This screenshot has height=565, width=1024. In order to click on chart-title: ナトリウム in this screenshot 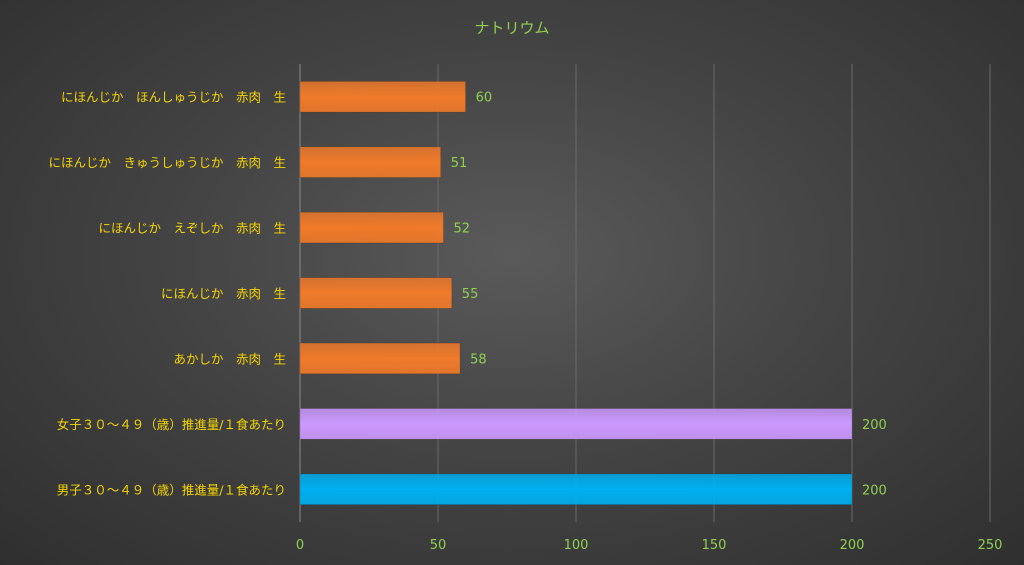, I will do `click(511, 28)`.